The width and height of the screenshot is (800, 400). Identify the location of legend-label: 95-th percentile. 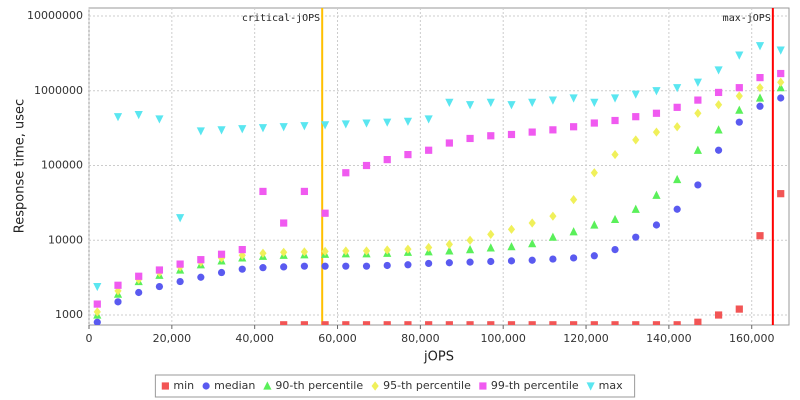
(427, 385).